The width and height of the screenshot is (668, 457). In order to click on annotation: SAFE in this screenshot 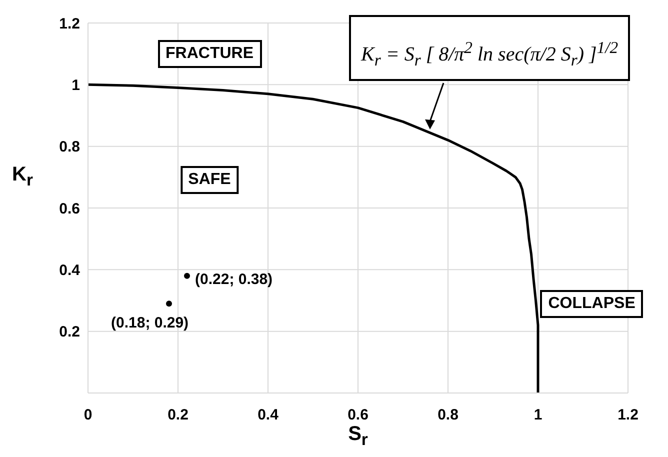, I will do `click(209, 180)`.